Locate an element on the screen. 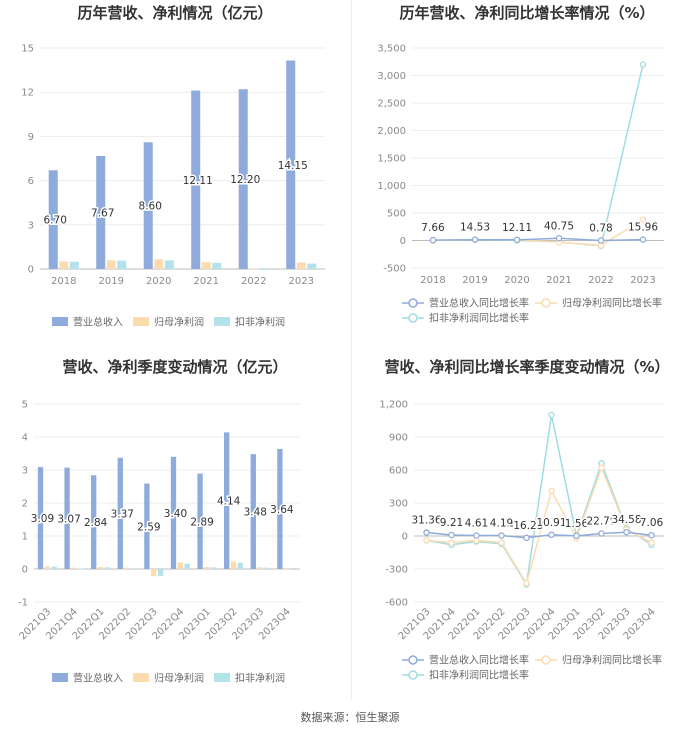 The height and width of the screenshot is (734, 700). growth-value-label: 14.53 is located at coordinates (475, 228).